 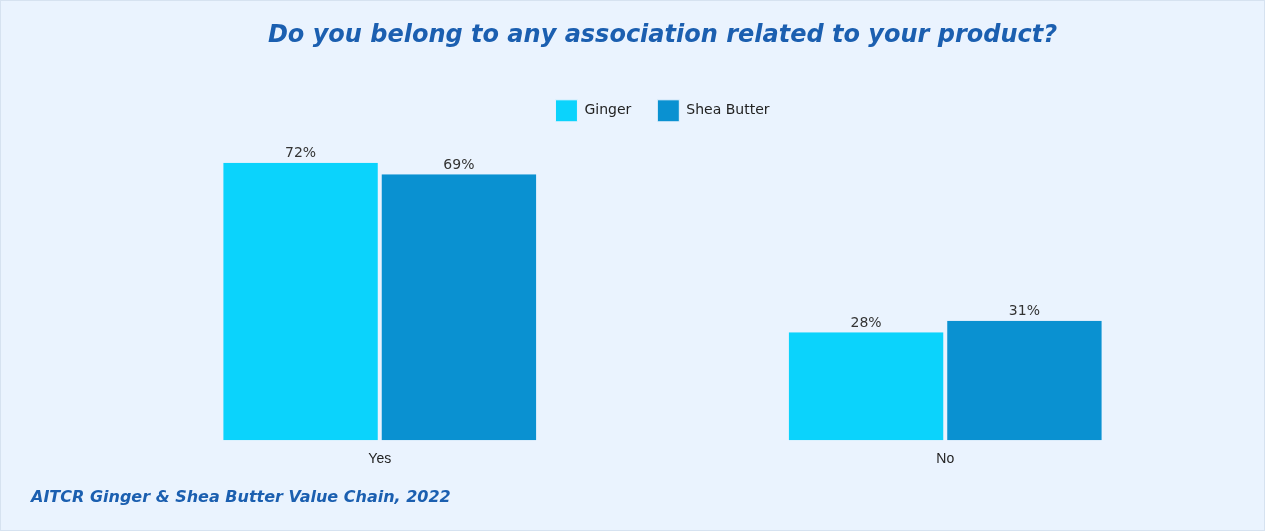 What do you see at coordinates (728, 109) in the screenshot?
I see `legend-label: Shea Butter` at bounding box center [728, 109].